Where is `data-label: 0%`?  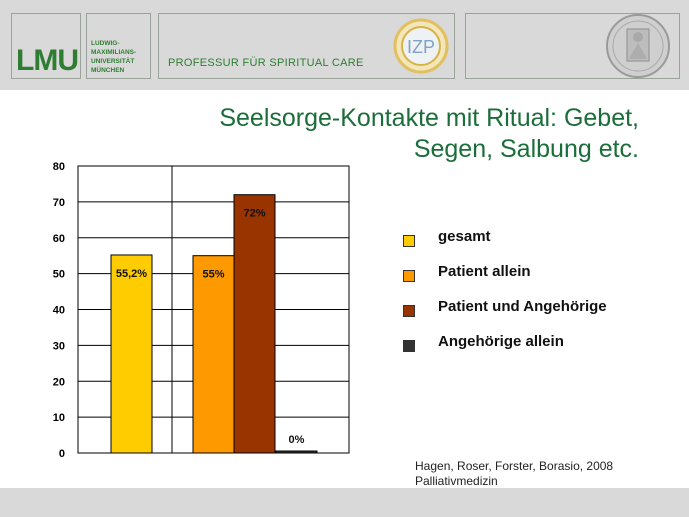 data-label: 0% is located at coordinates (297, 440).